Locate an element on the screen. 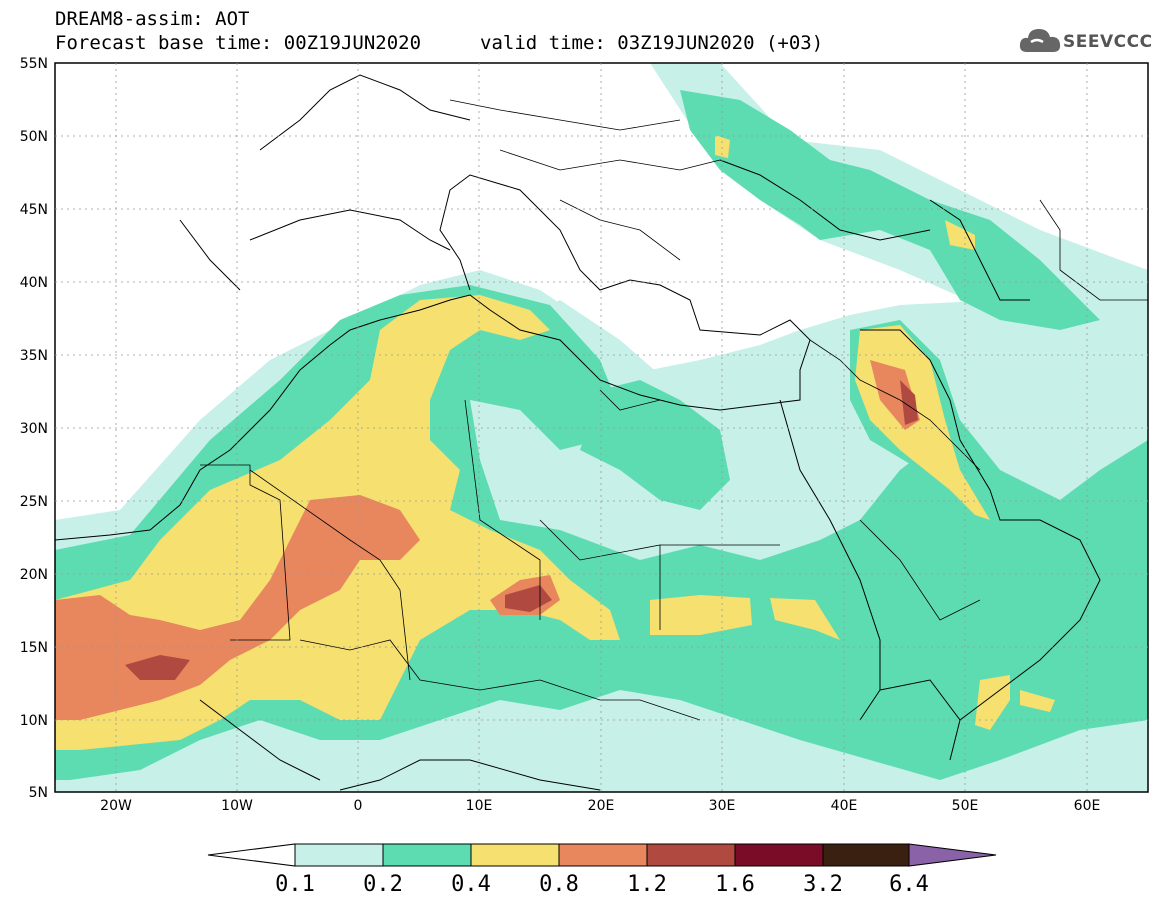 The width and height of the screenshot is (1165, 905). longitude-labels: 20W 10W 0 10E 20E 30E 40E 50E 60E is located at coordinates (600, 806).